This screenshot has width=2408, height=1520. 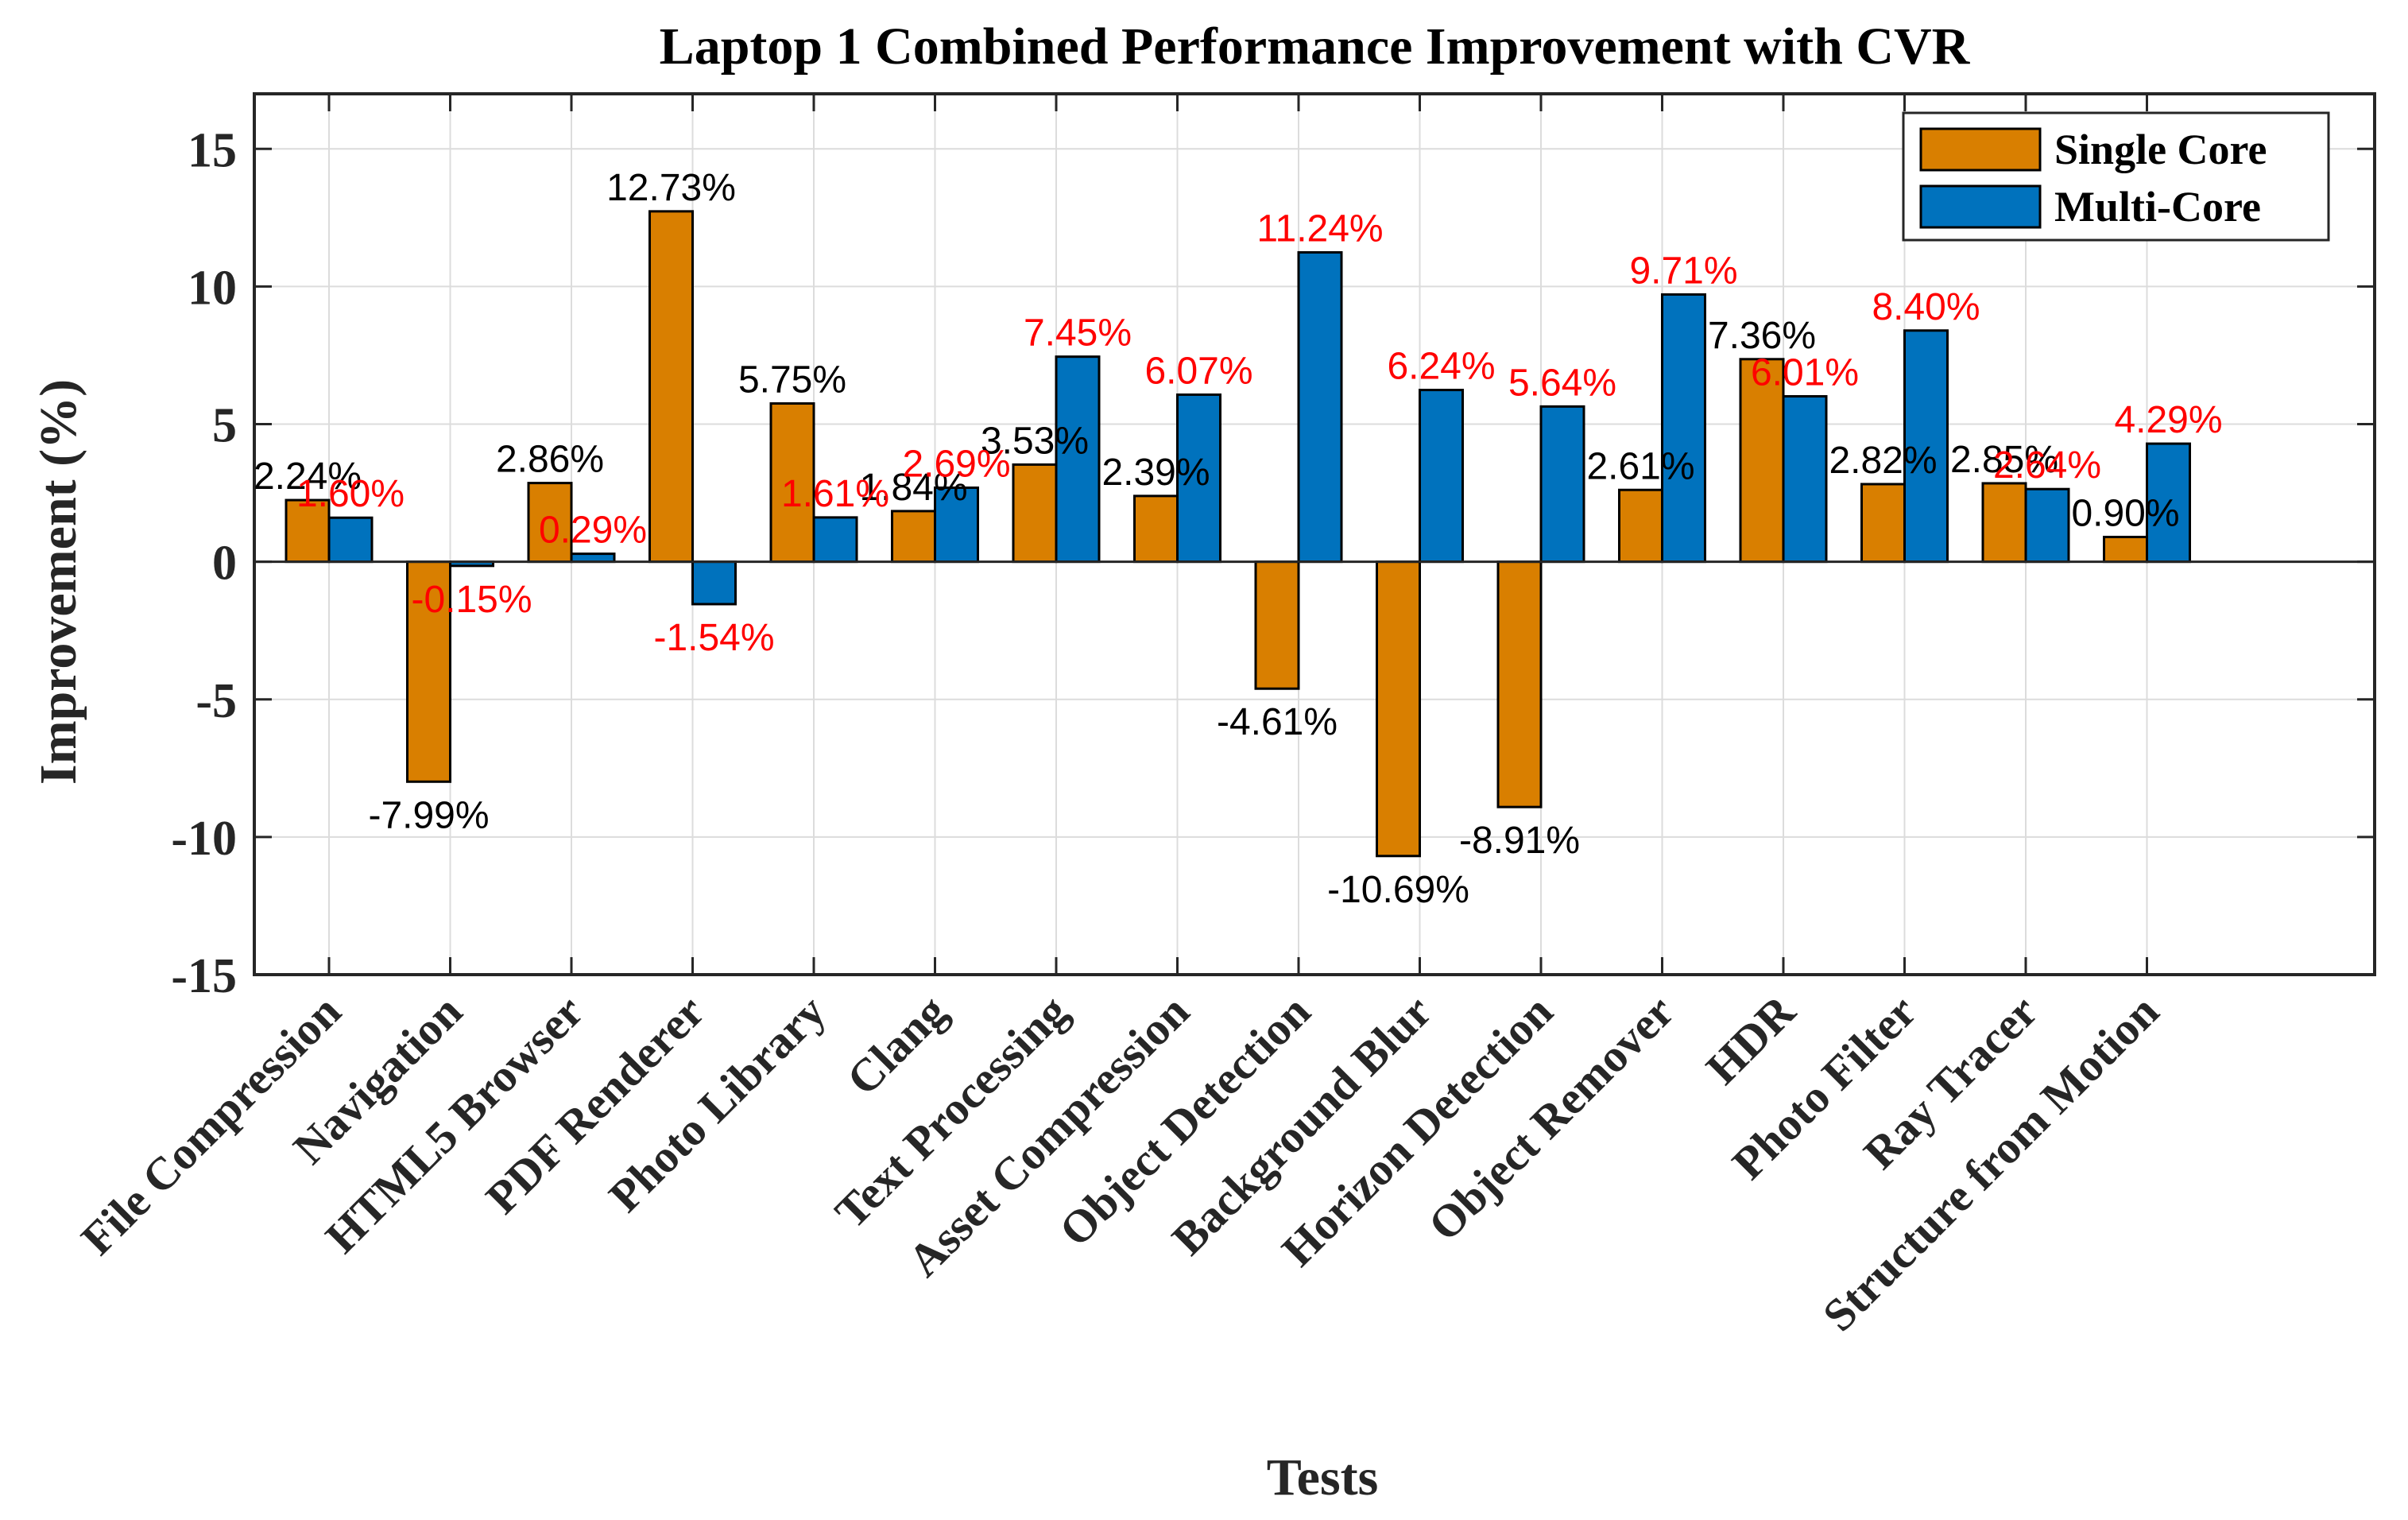 I want to click on data-label: 1.60%, so click(x=350, y=494).